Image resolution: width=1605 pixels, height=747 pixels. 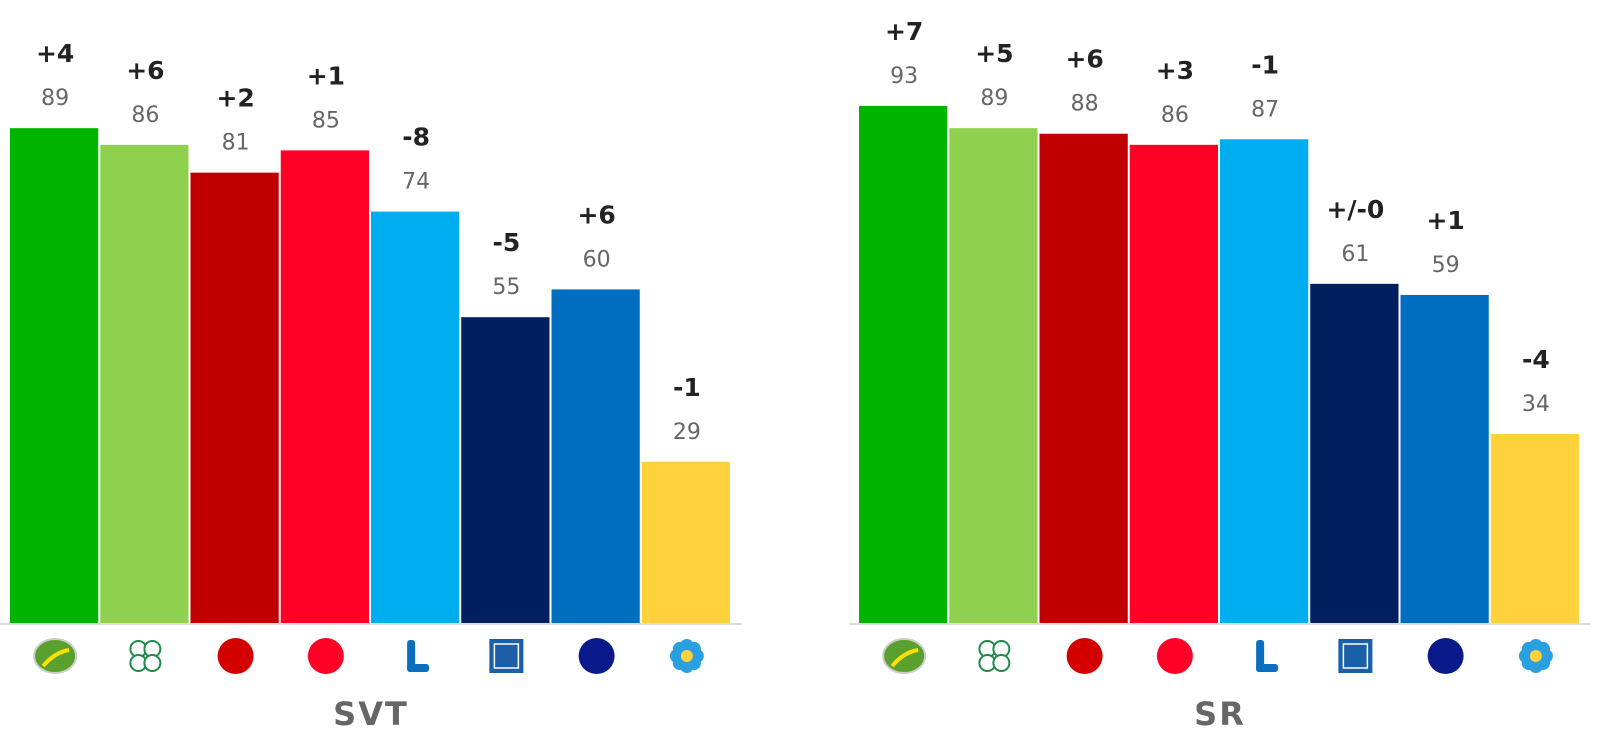 What do you see at coordinates (1175, 70) in the screenshot?
I see `change-label: +3` at bounding box center [1175, 70].